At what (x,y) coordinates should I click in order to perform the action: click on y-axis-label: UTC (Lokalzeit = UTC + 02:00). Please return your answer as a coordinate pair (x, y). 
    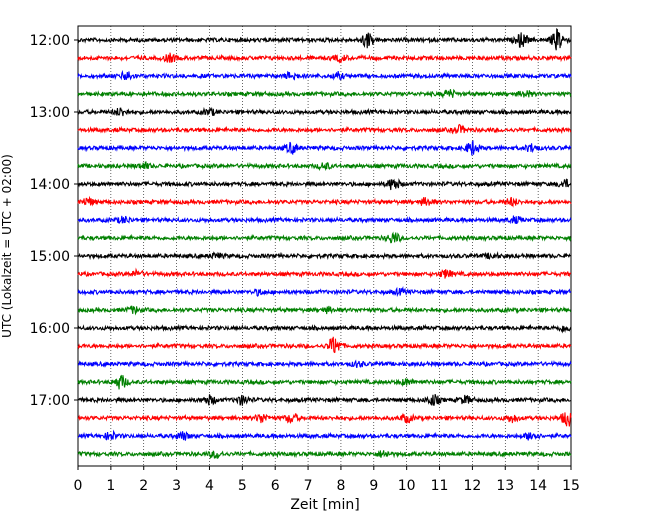
    Looking at the image, I should click on (7, 246).